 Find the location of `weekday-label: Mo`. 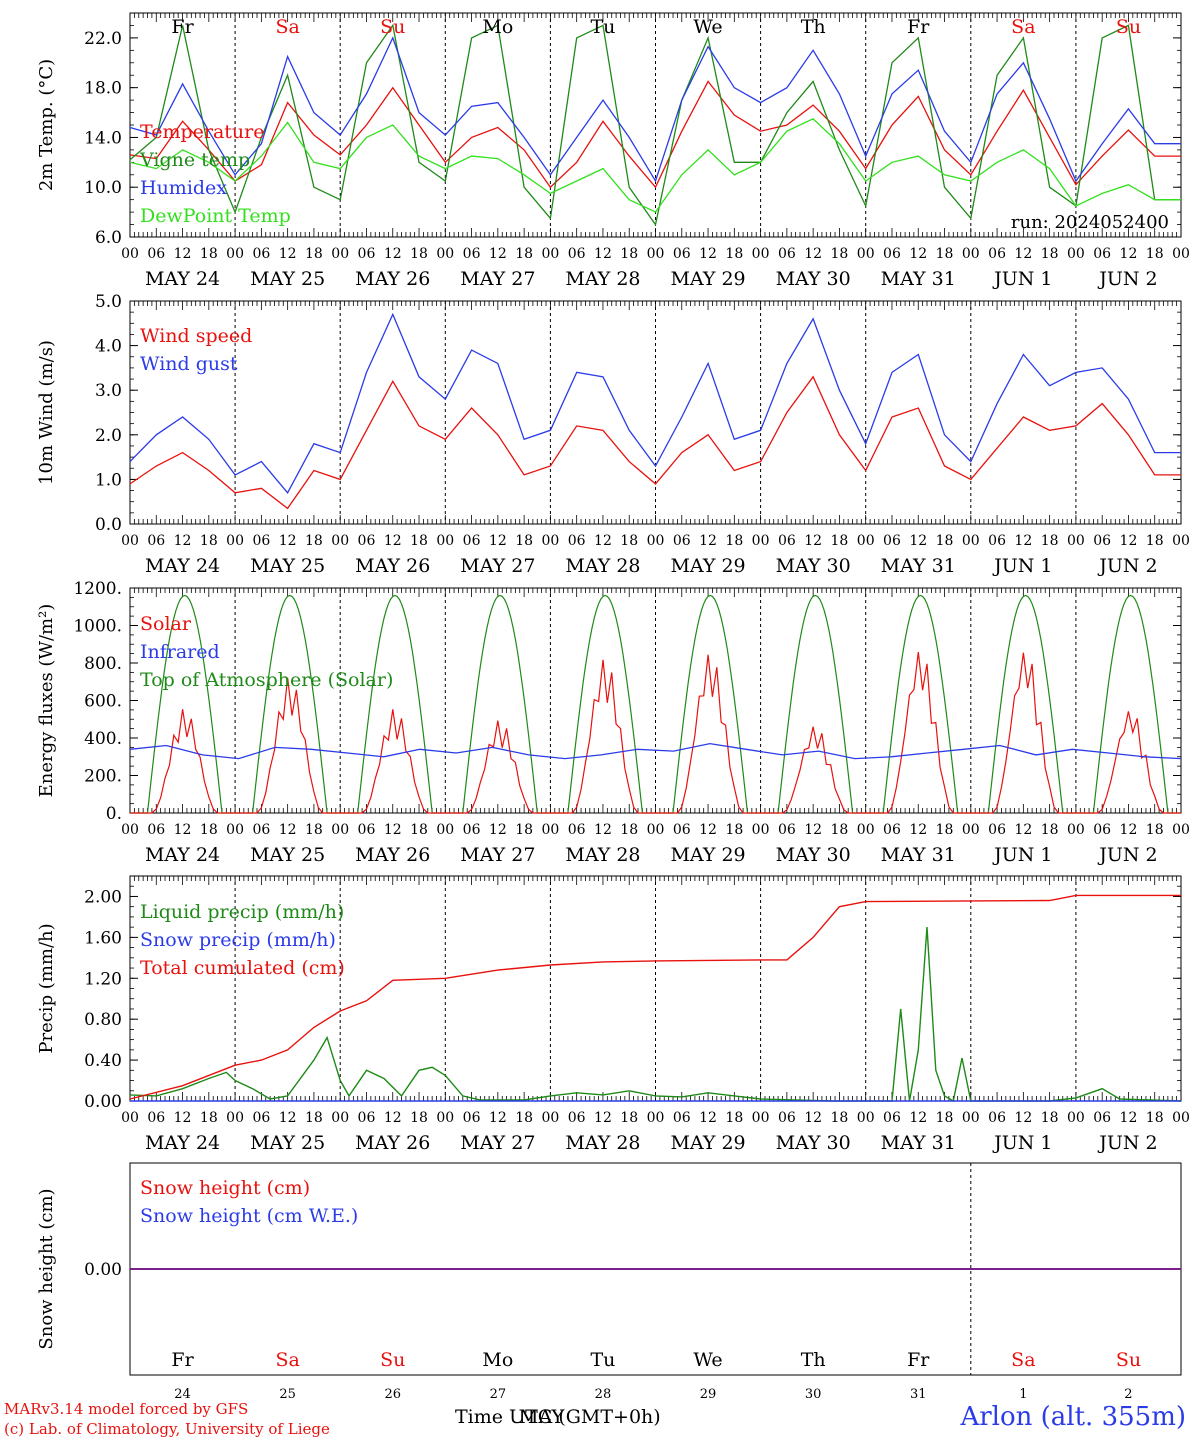

weekday-label: Mo is located at coordinates (497, 27).